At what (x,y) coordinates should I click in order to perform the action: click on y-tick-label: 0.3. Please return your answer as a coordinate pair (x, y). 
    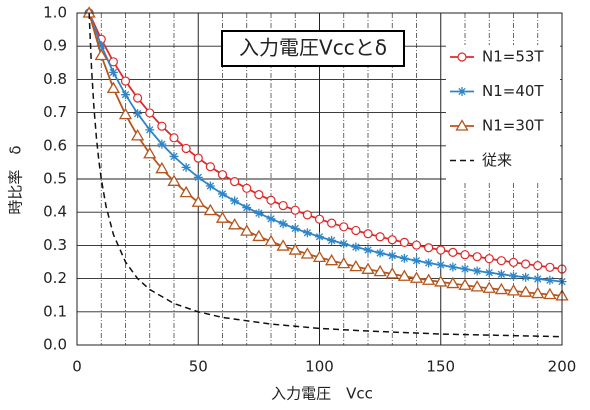
    Looking at the image, I should click on (55, 245).